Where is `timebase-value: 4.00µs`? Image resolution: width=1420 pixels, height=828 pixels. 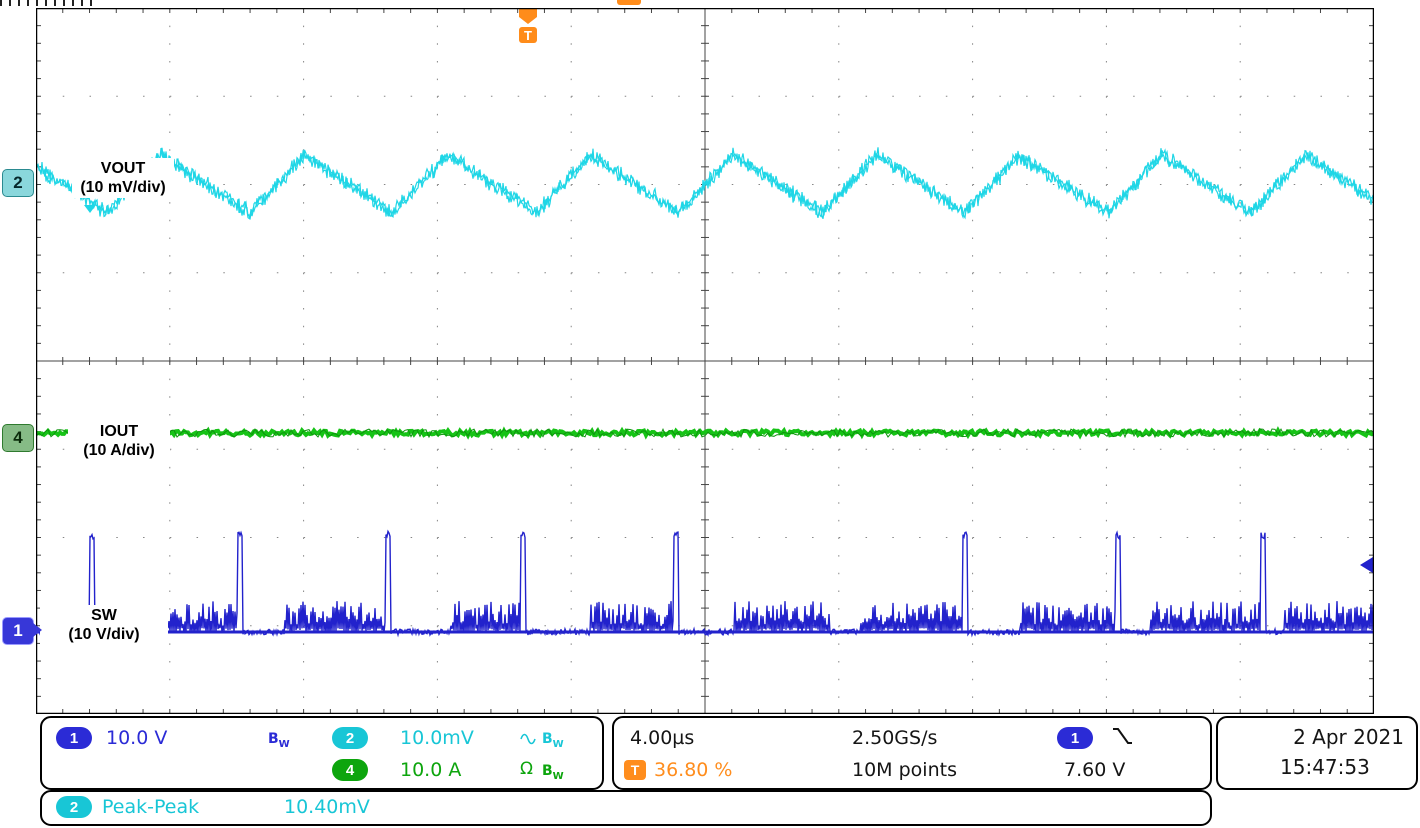
timebase-value: 4.00µs is located at coordinates (662, 738).